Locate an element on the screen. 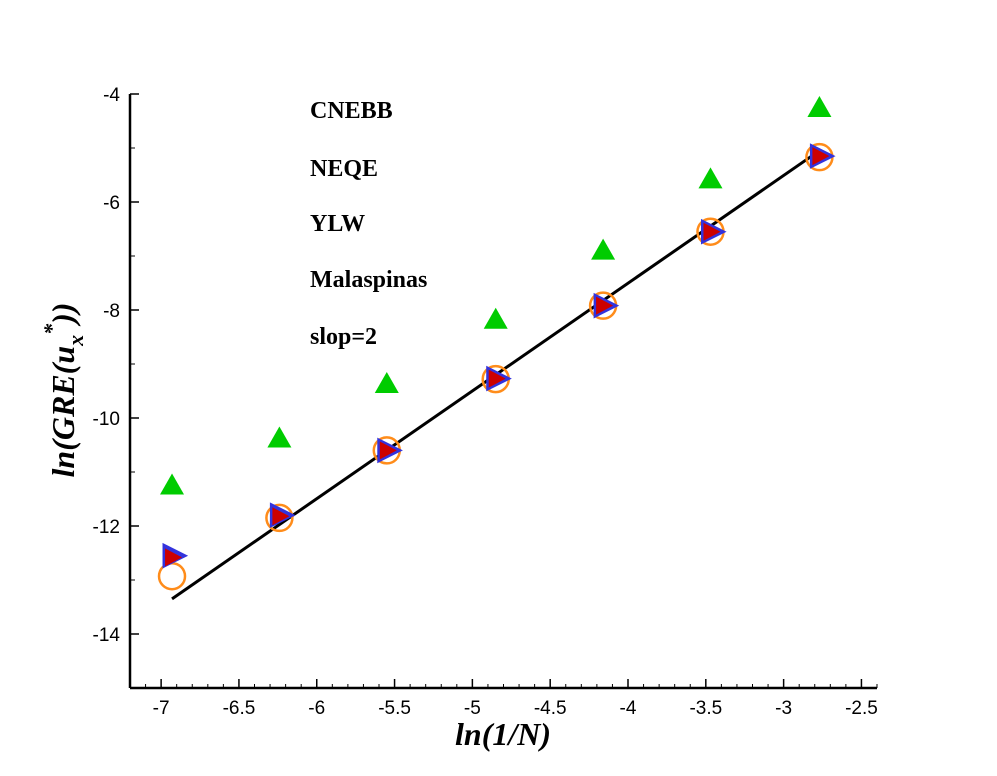 Image resolution: width=997 pixels, height=776 pixels. legend-entry: CNEBB is located at coordinates (351, 111).